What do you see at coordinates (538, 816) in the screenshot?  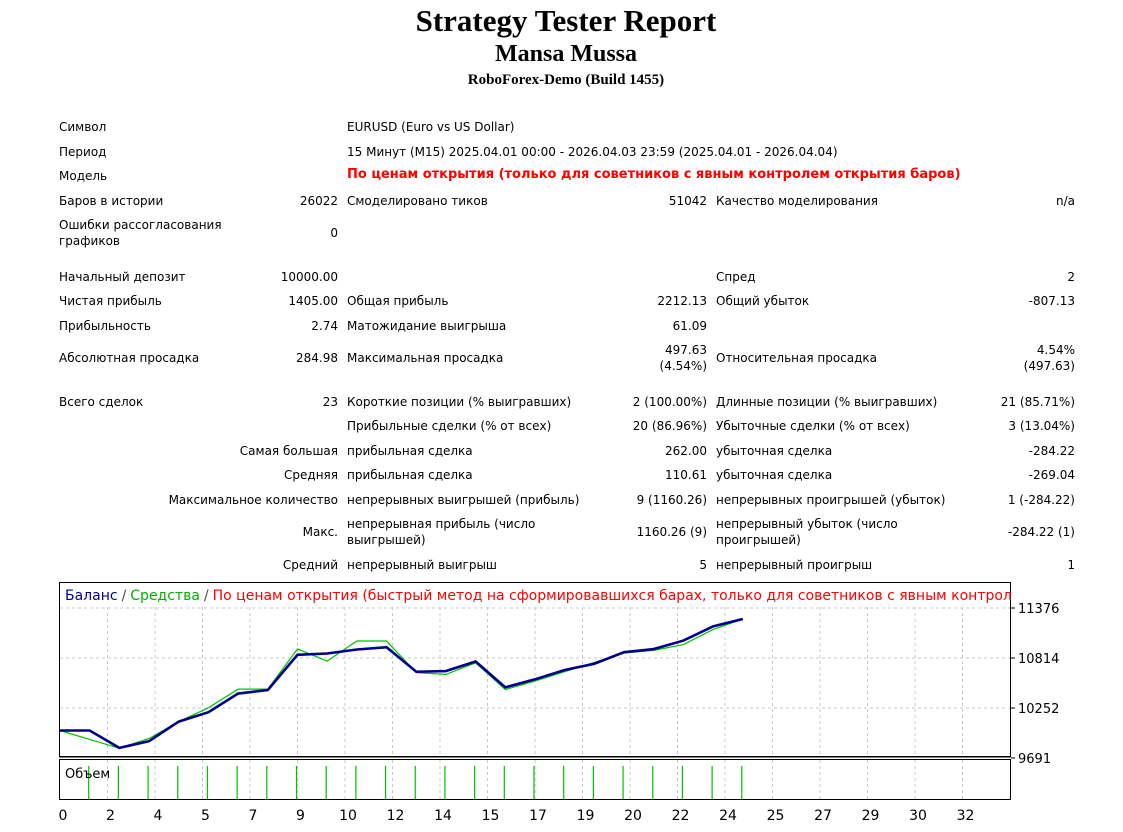 I see `x-tick-label: 17` at bounding box center [538, 816].